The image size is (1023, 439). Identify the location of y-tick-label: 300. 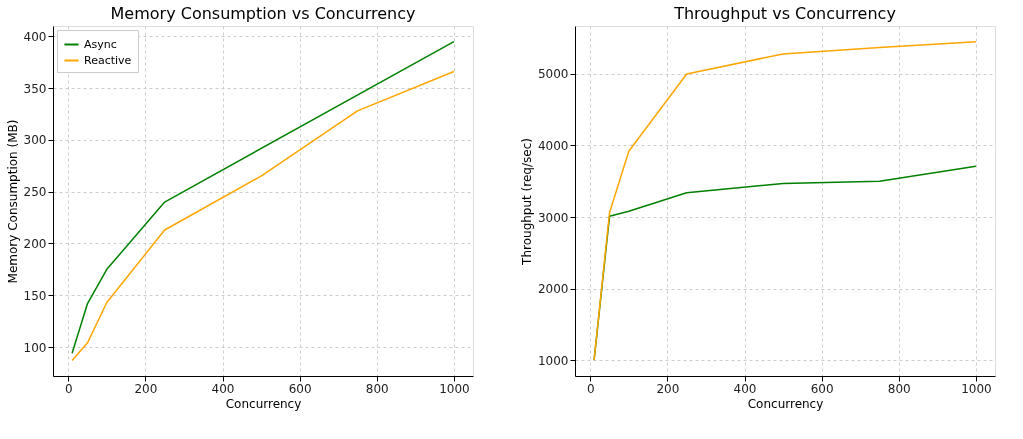
(35, 140).